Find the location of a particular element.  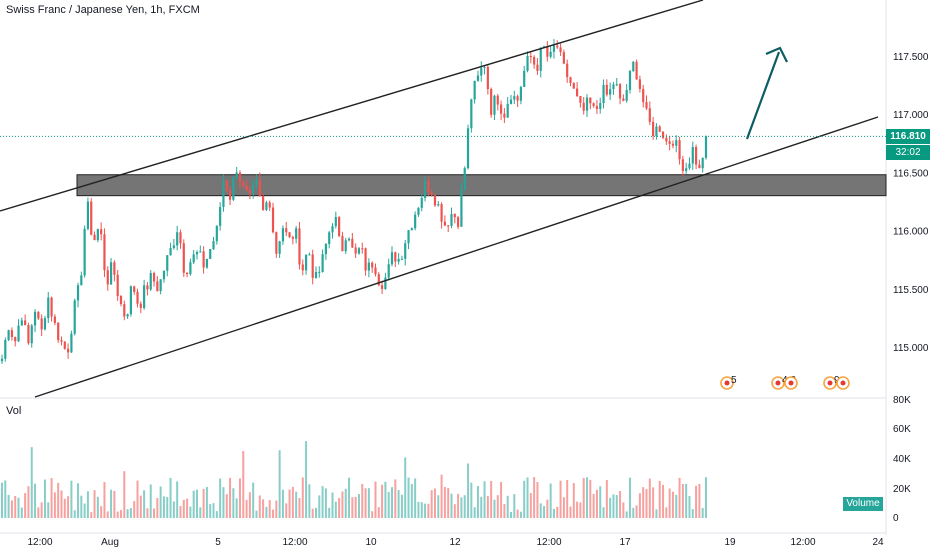

countdown-badge: 32:02 is located at coordinates (908, 152).